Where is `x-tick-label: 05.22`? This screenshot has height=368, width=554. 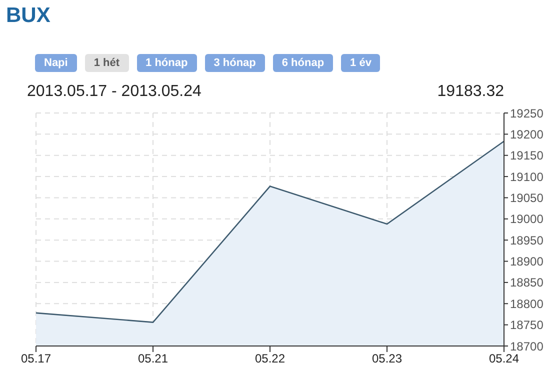 x-tick-label: 05.22 is located at coordinates (270, 359).